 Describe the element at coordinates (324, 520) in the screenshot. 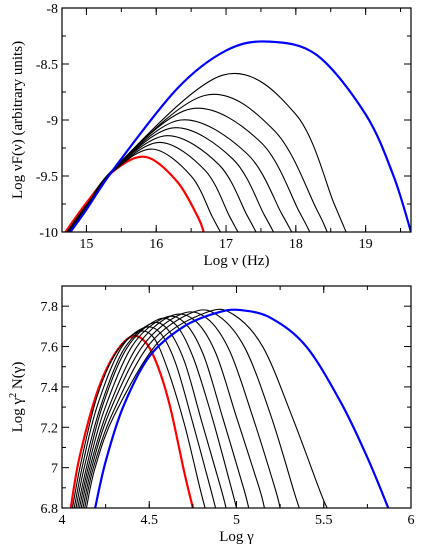

I see `x-tick-label: 5.5` at that location.